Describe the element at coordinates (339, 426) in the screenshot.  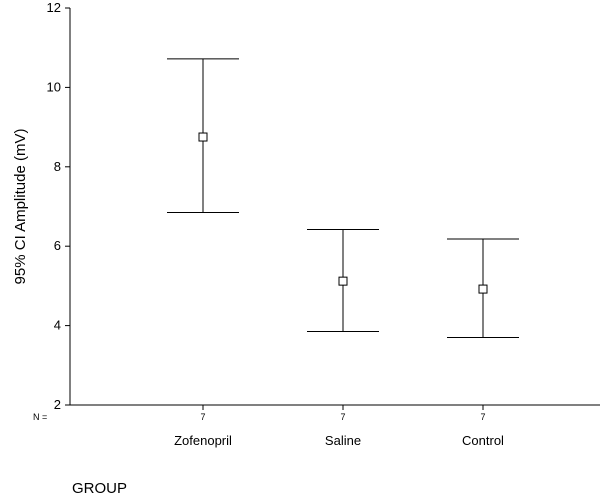
I see `x-ticks: 7 Zofenopril 7 Saline 7 Control` at that location.